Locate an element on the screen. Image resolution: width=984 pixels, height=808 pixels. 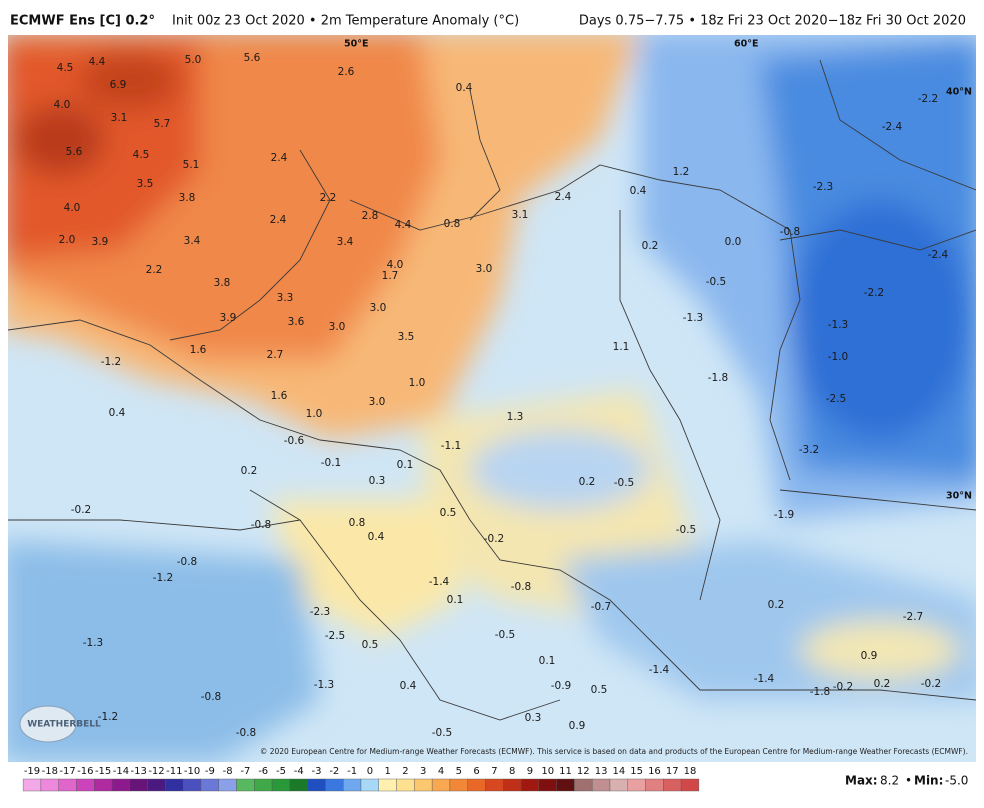
anomaly-label: -1.0 is located at coordinates (838, 357).